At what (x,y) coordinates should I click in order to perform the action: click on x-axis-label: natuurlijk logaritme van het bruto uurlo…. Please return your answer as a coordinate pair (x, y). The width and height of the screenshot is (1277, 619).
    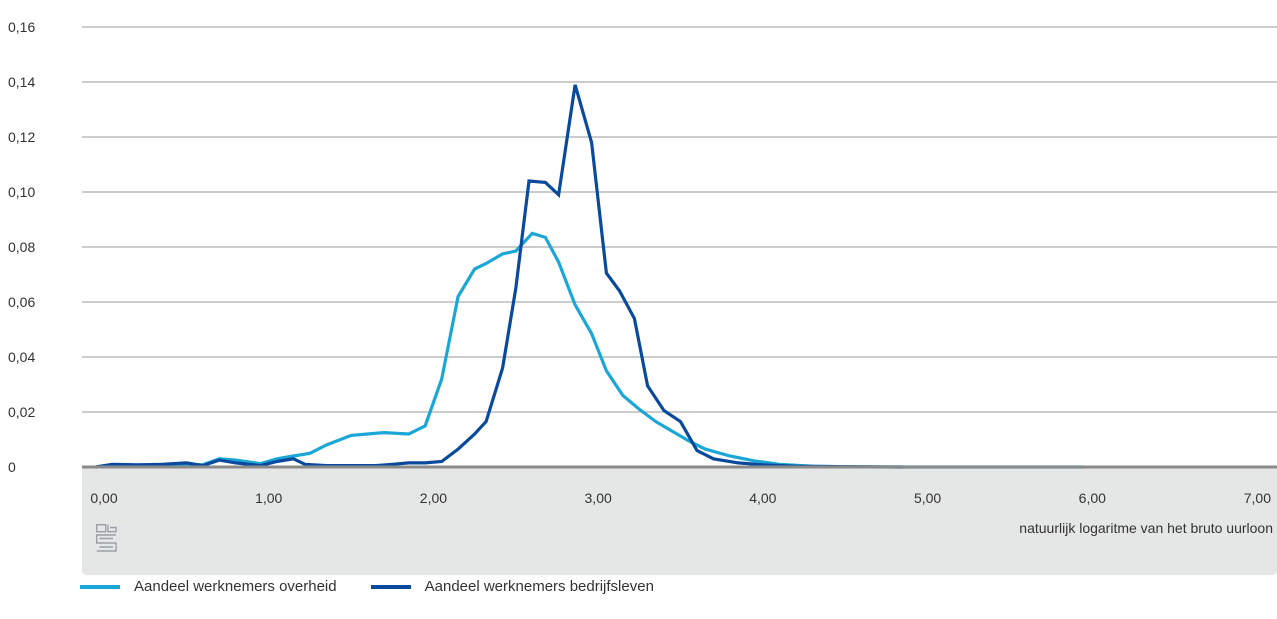
    Looking at the image, I should click on (1146, 528).